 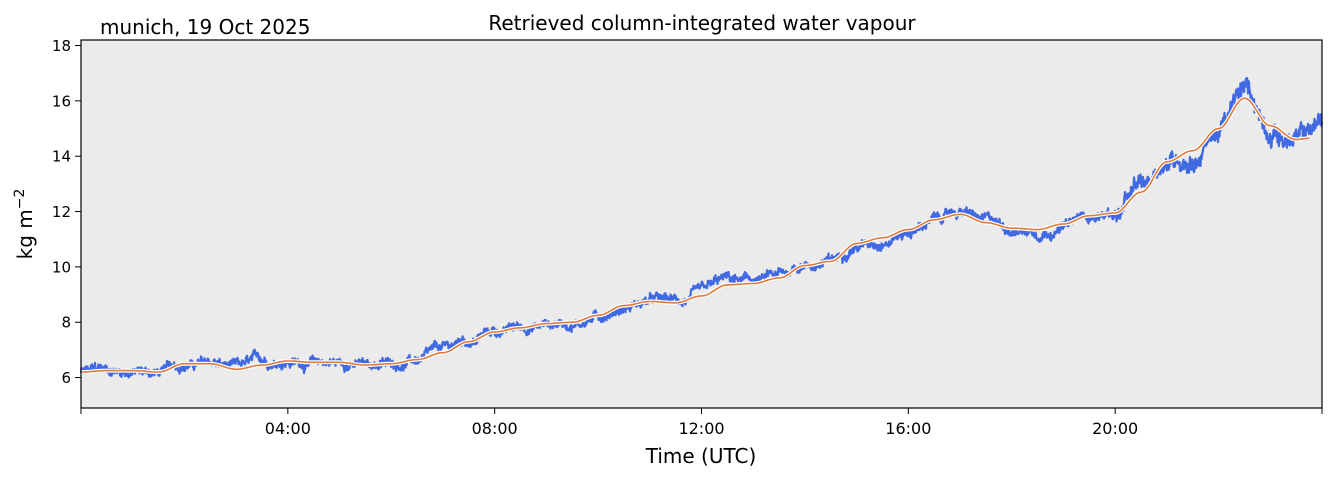 I want to click on y-tick-label: 18, so click(x=61, y=46).